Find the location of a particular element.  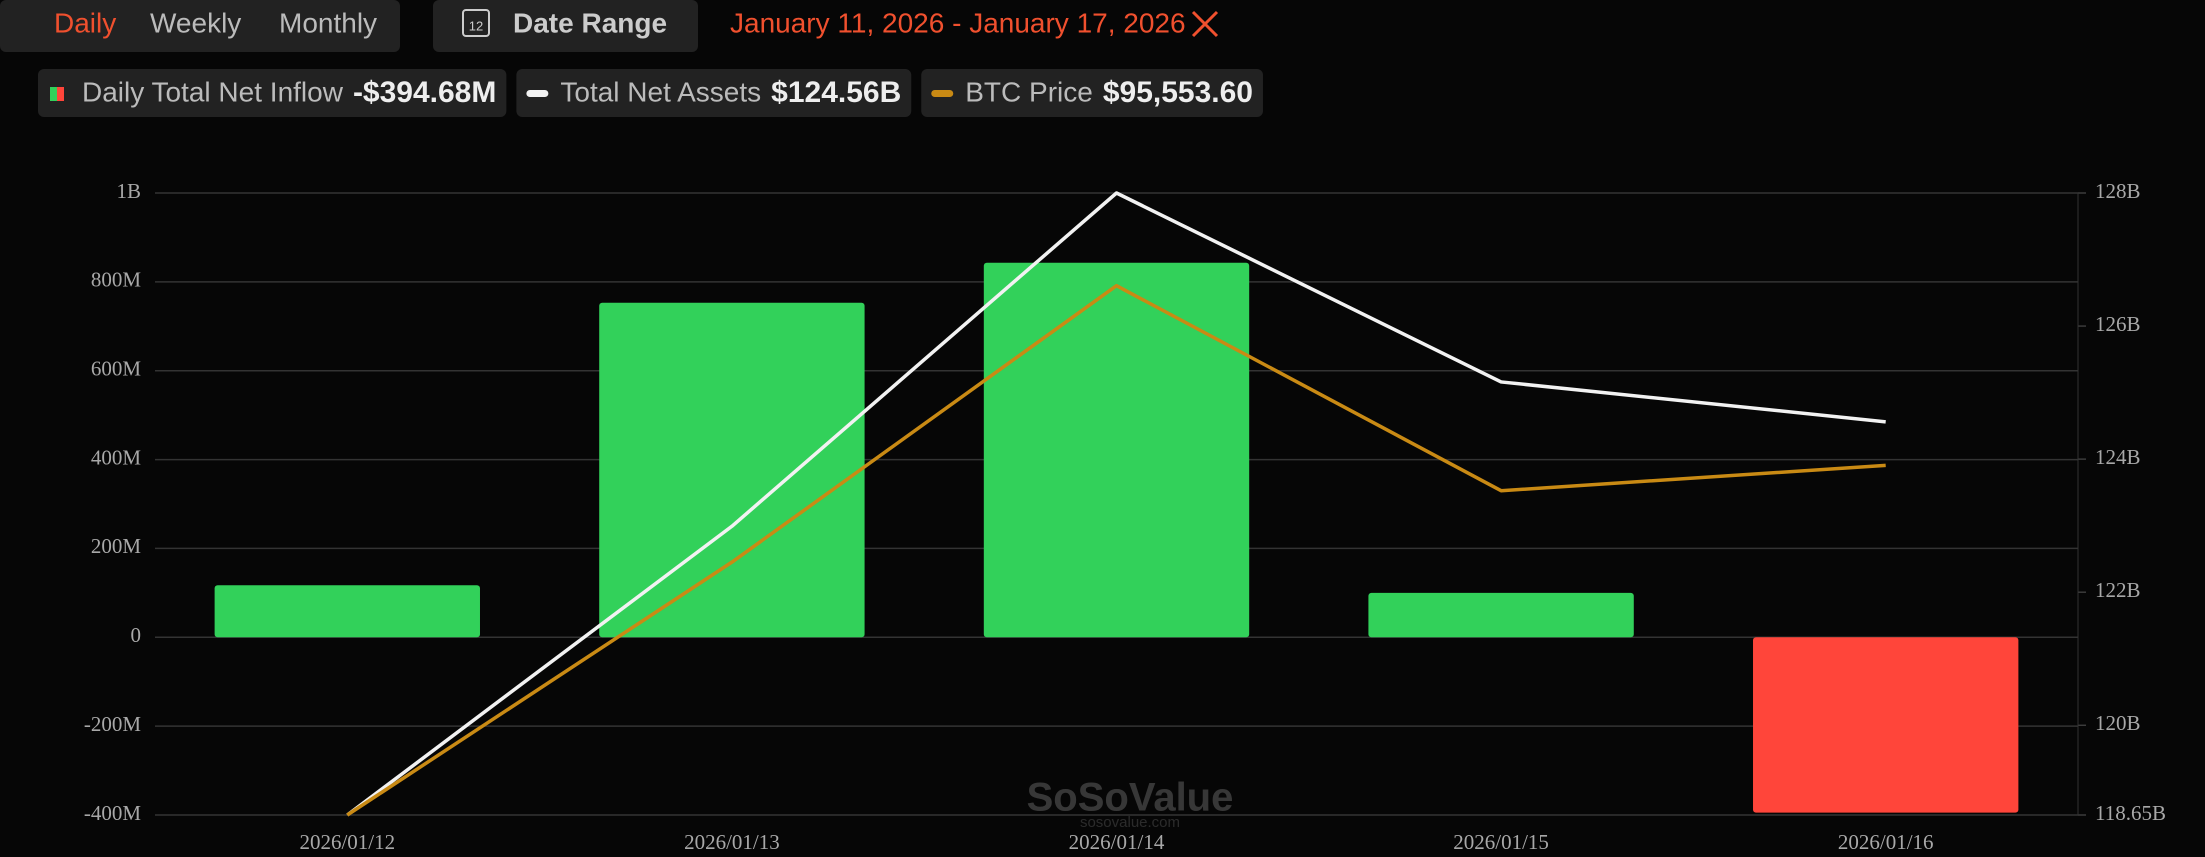

y-tick-label: 400M is located at coordinates (116, 457).